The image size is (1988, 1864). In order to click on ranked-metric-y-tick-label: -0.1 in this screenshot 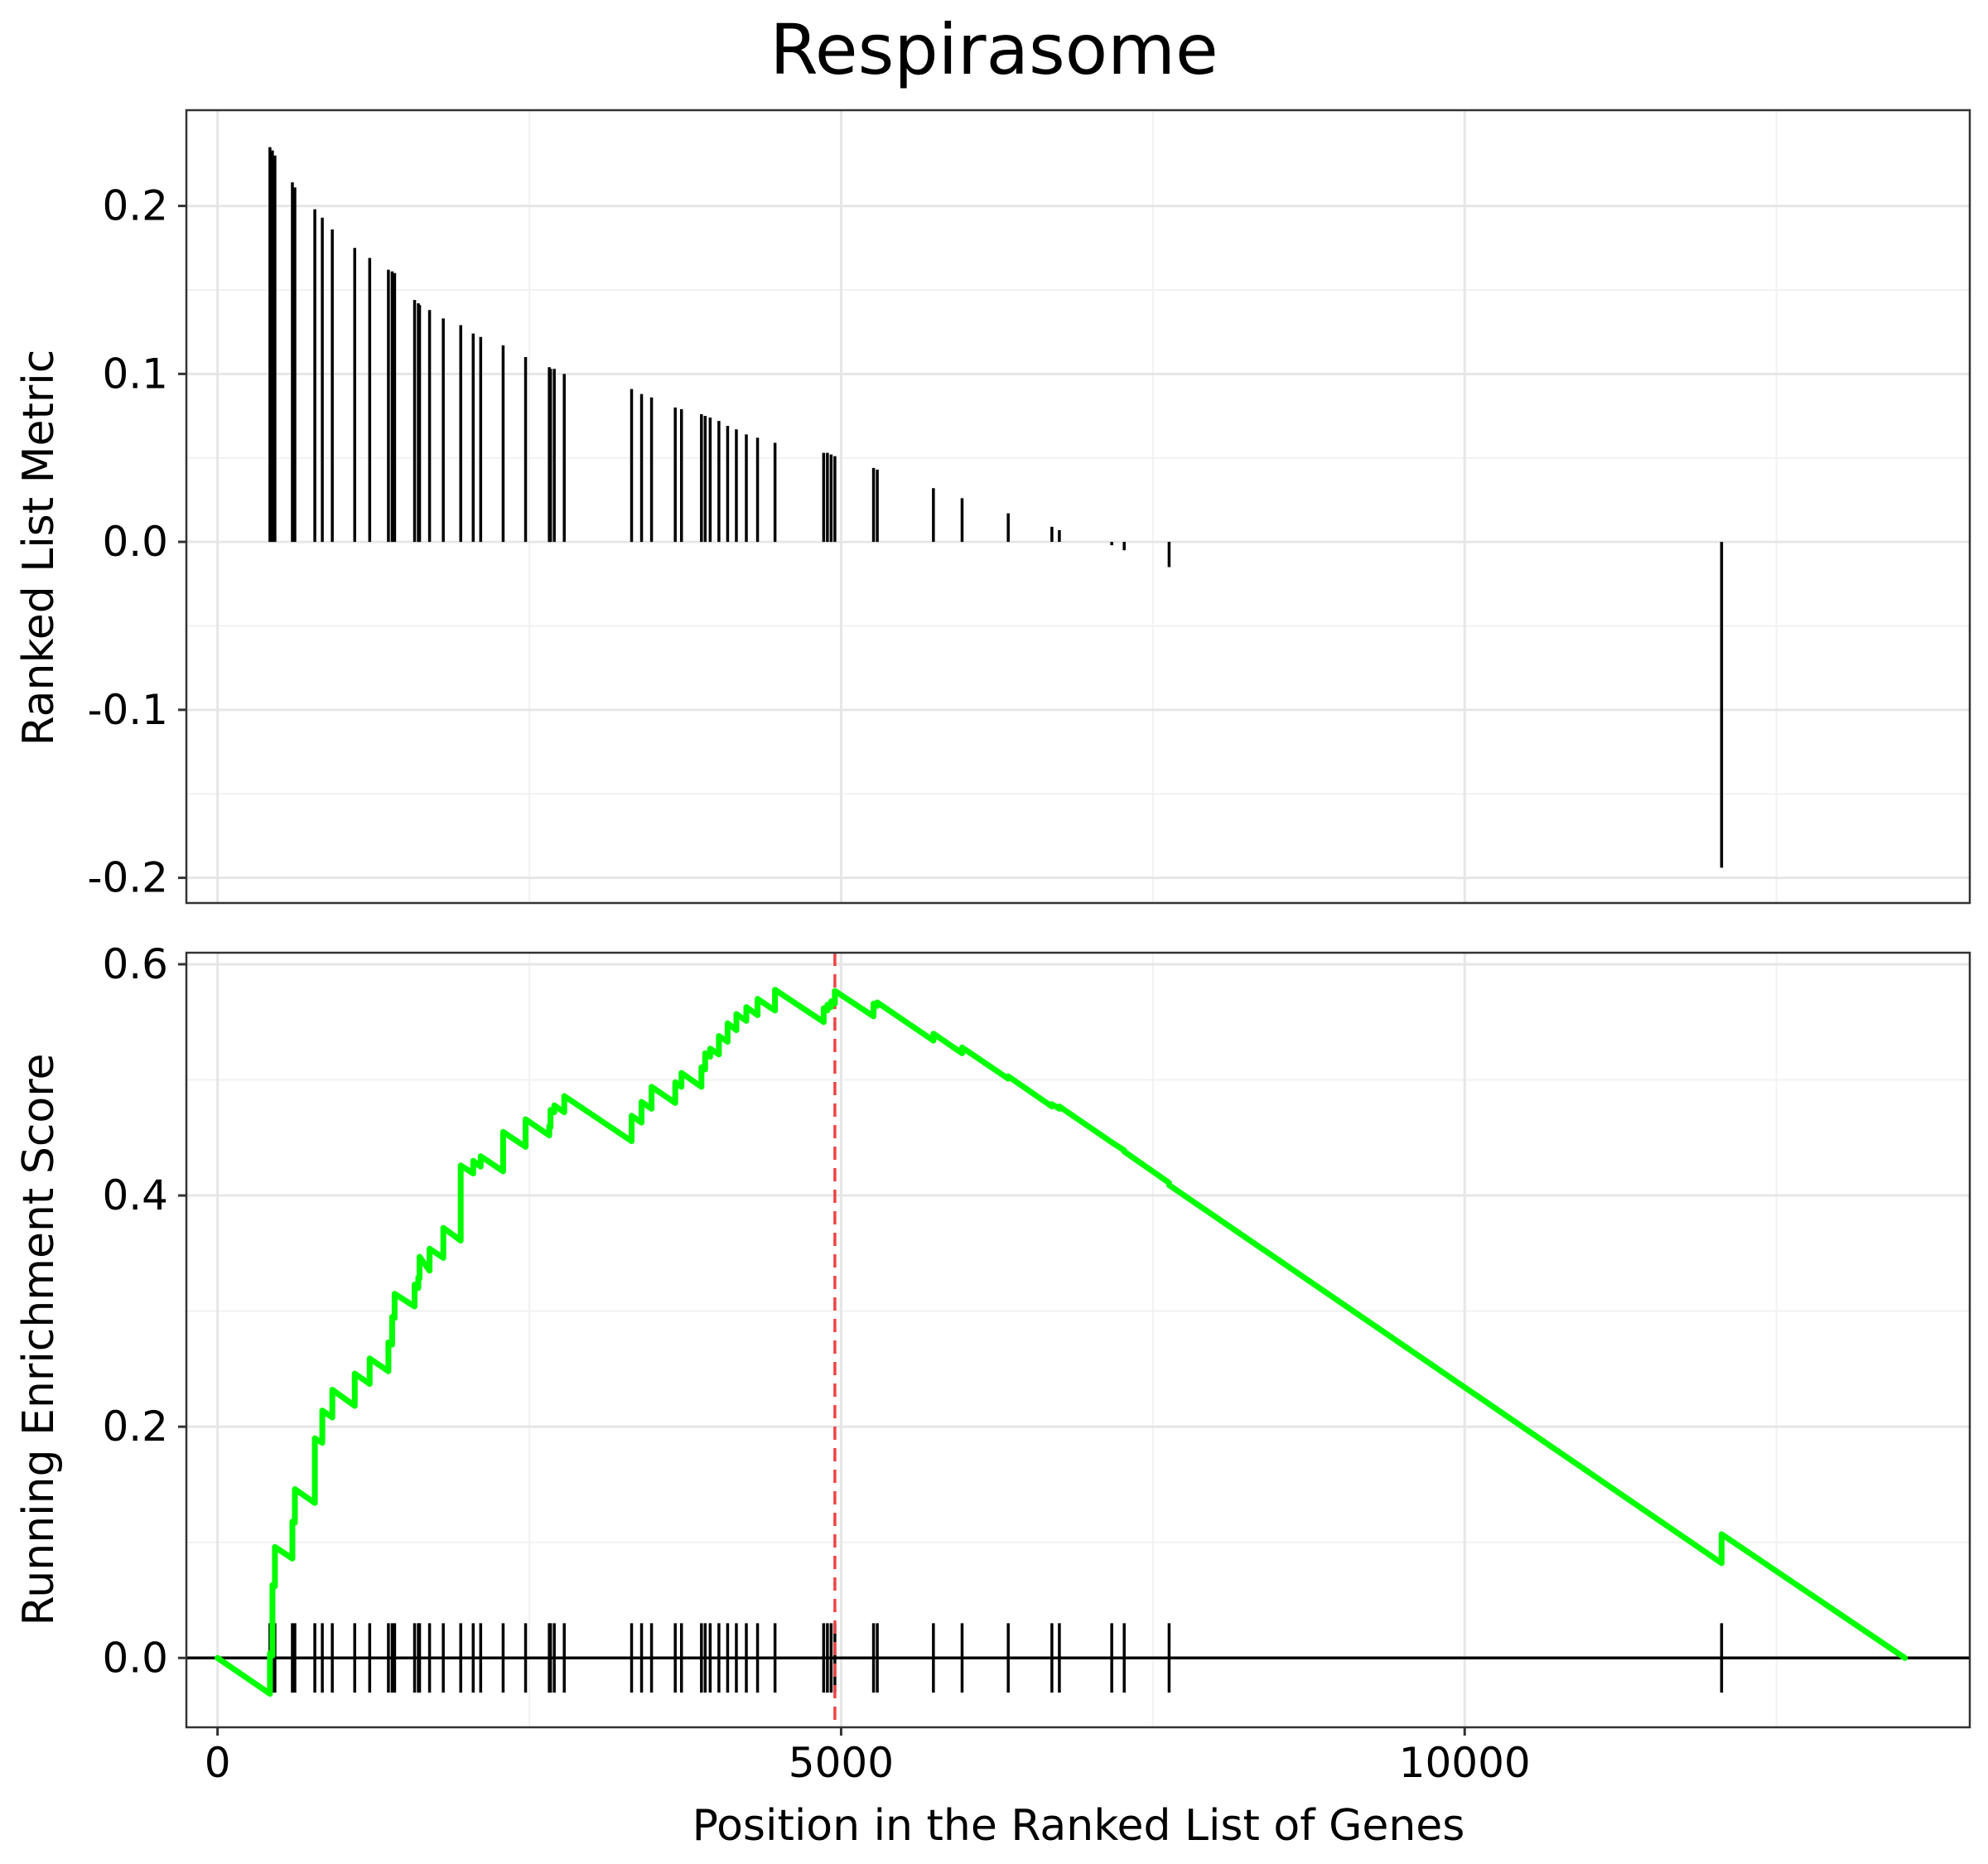, I will do `click(127, 710)`.